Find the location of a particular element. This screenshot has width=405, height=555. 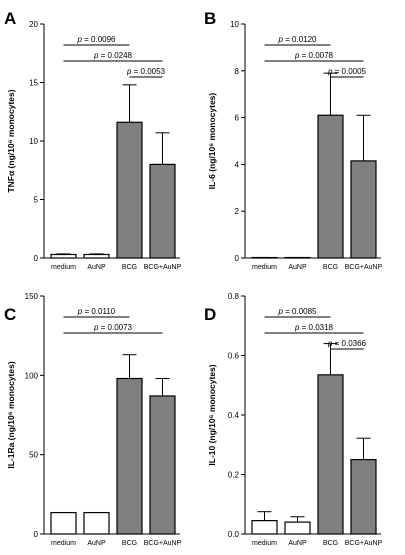

y-tick-label: 15 is located at coordinates (33, 83).